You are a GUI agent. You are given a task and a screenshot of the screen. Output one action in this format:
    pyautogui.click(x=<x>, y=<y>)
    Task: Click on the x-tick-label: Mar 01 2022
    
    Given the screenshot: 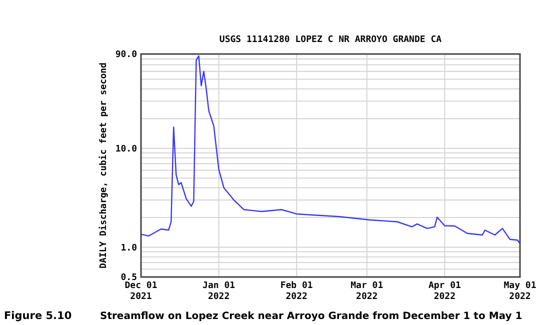 What is the action you would take?
    pyautogui.click(x=367, y=291)
    